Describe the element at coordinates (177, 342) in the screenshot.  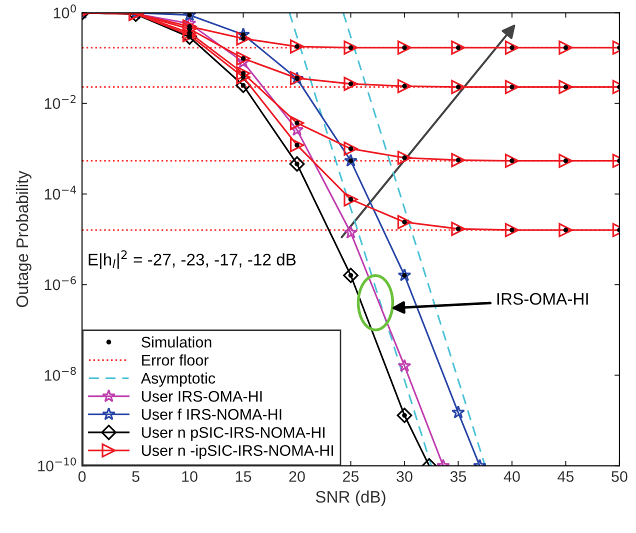
I see `legend-label: Simulation` at that location.